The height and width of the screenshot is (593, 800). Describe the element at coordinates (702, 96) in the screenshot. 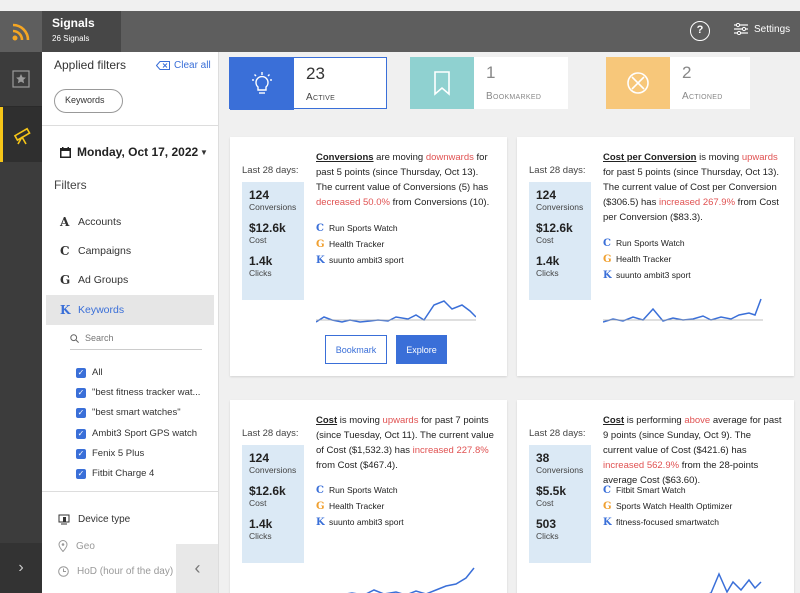

I see `stat-actioned-label: Actioned` at that location.